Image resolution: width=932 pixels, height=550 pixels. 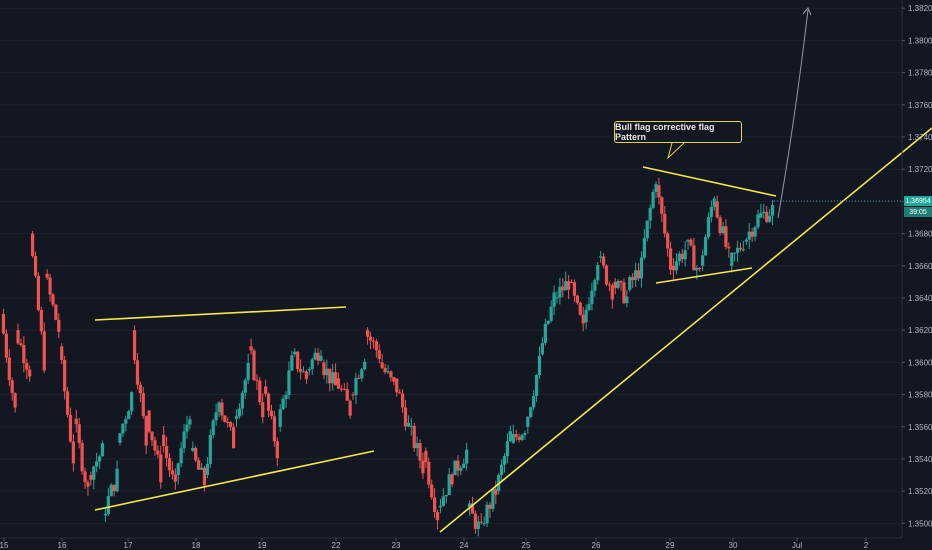 I want to click on y-tick-label: 1.36400, so click(x=920, y=298).